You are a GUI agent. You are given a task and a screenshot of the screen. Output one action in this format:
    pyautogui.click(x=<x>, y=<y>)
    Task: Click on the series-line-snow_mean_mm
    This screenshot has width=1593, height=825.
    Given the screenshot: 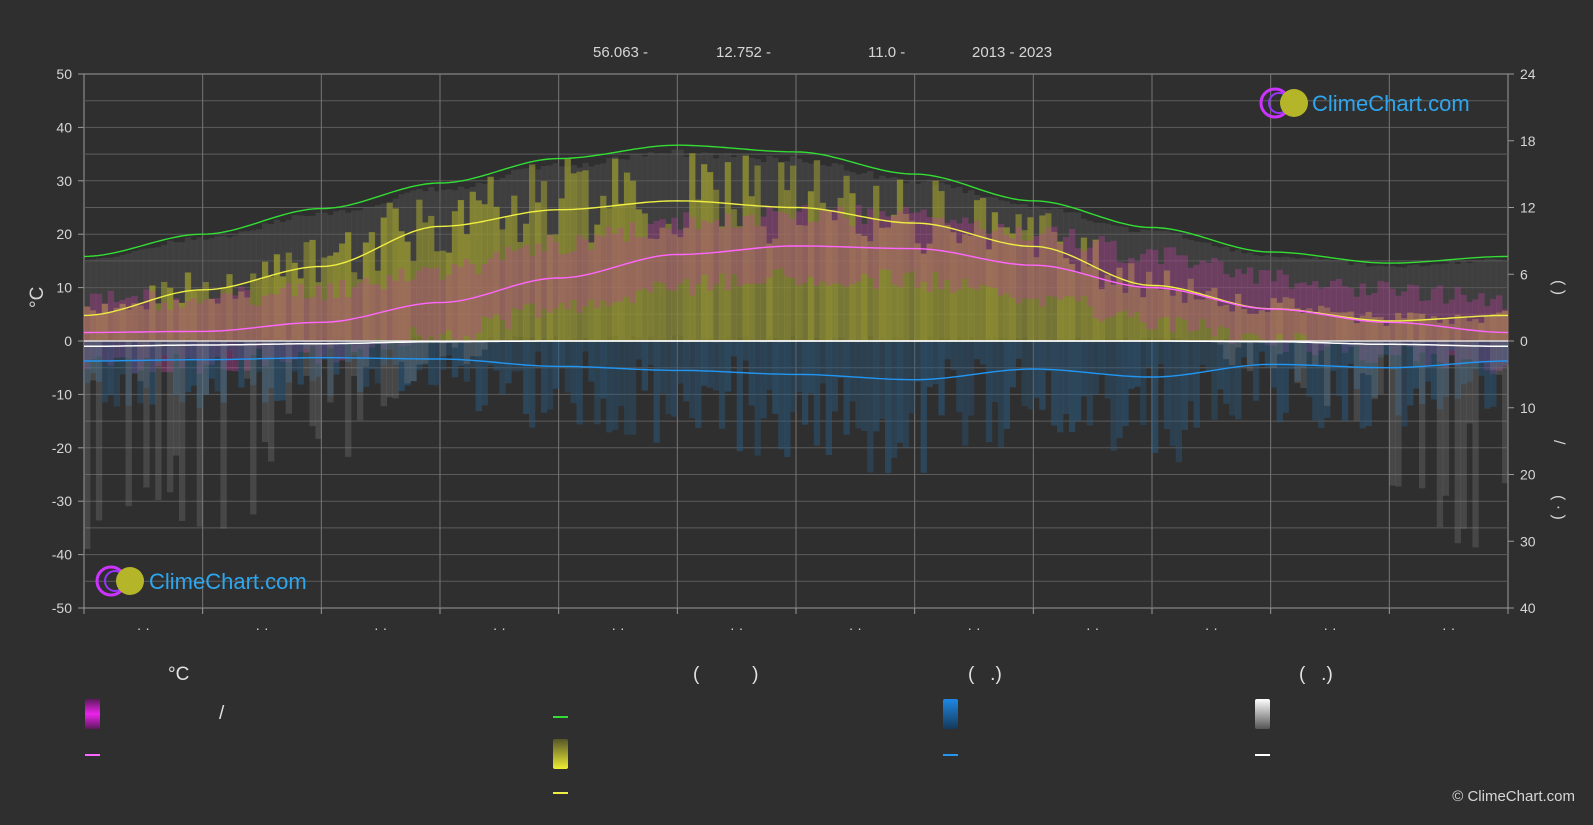 What is the action you would take?
    pyautogui.click(x=796, y=344)
    